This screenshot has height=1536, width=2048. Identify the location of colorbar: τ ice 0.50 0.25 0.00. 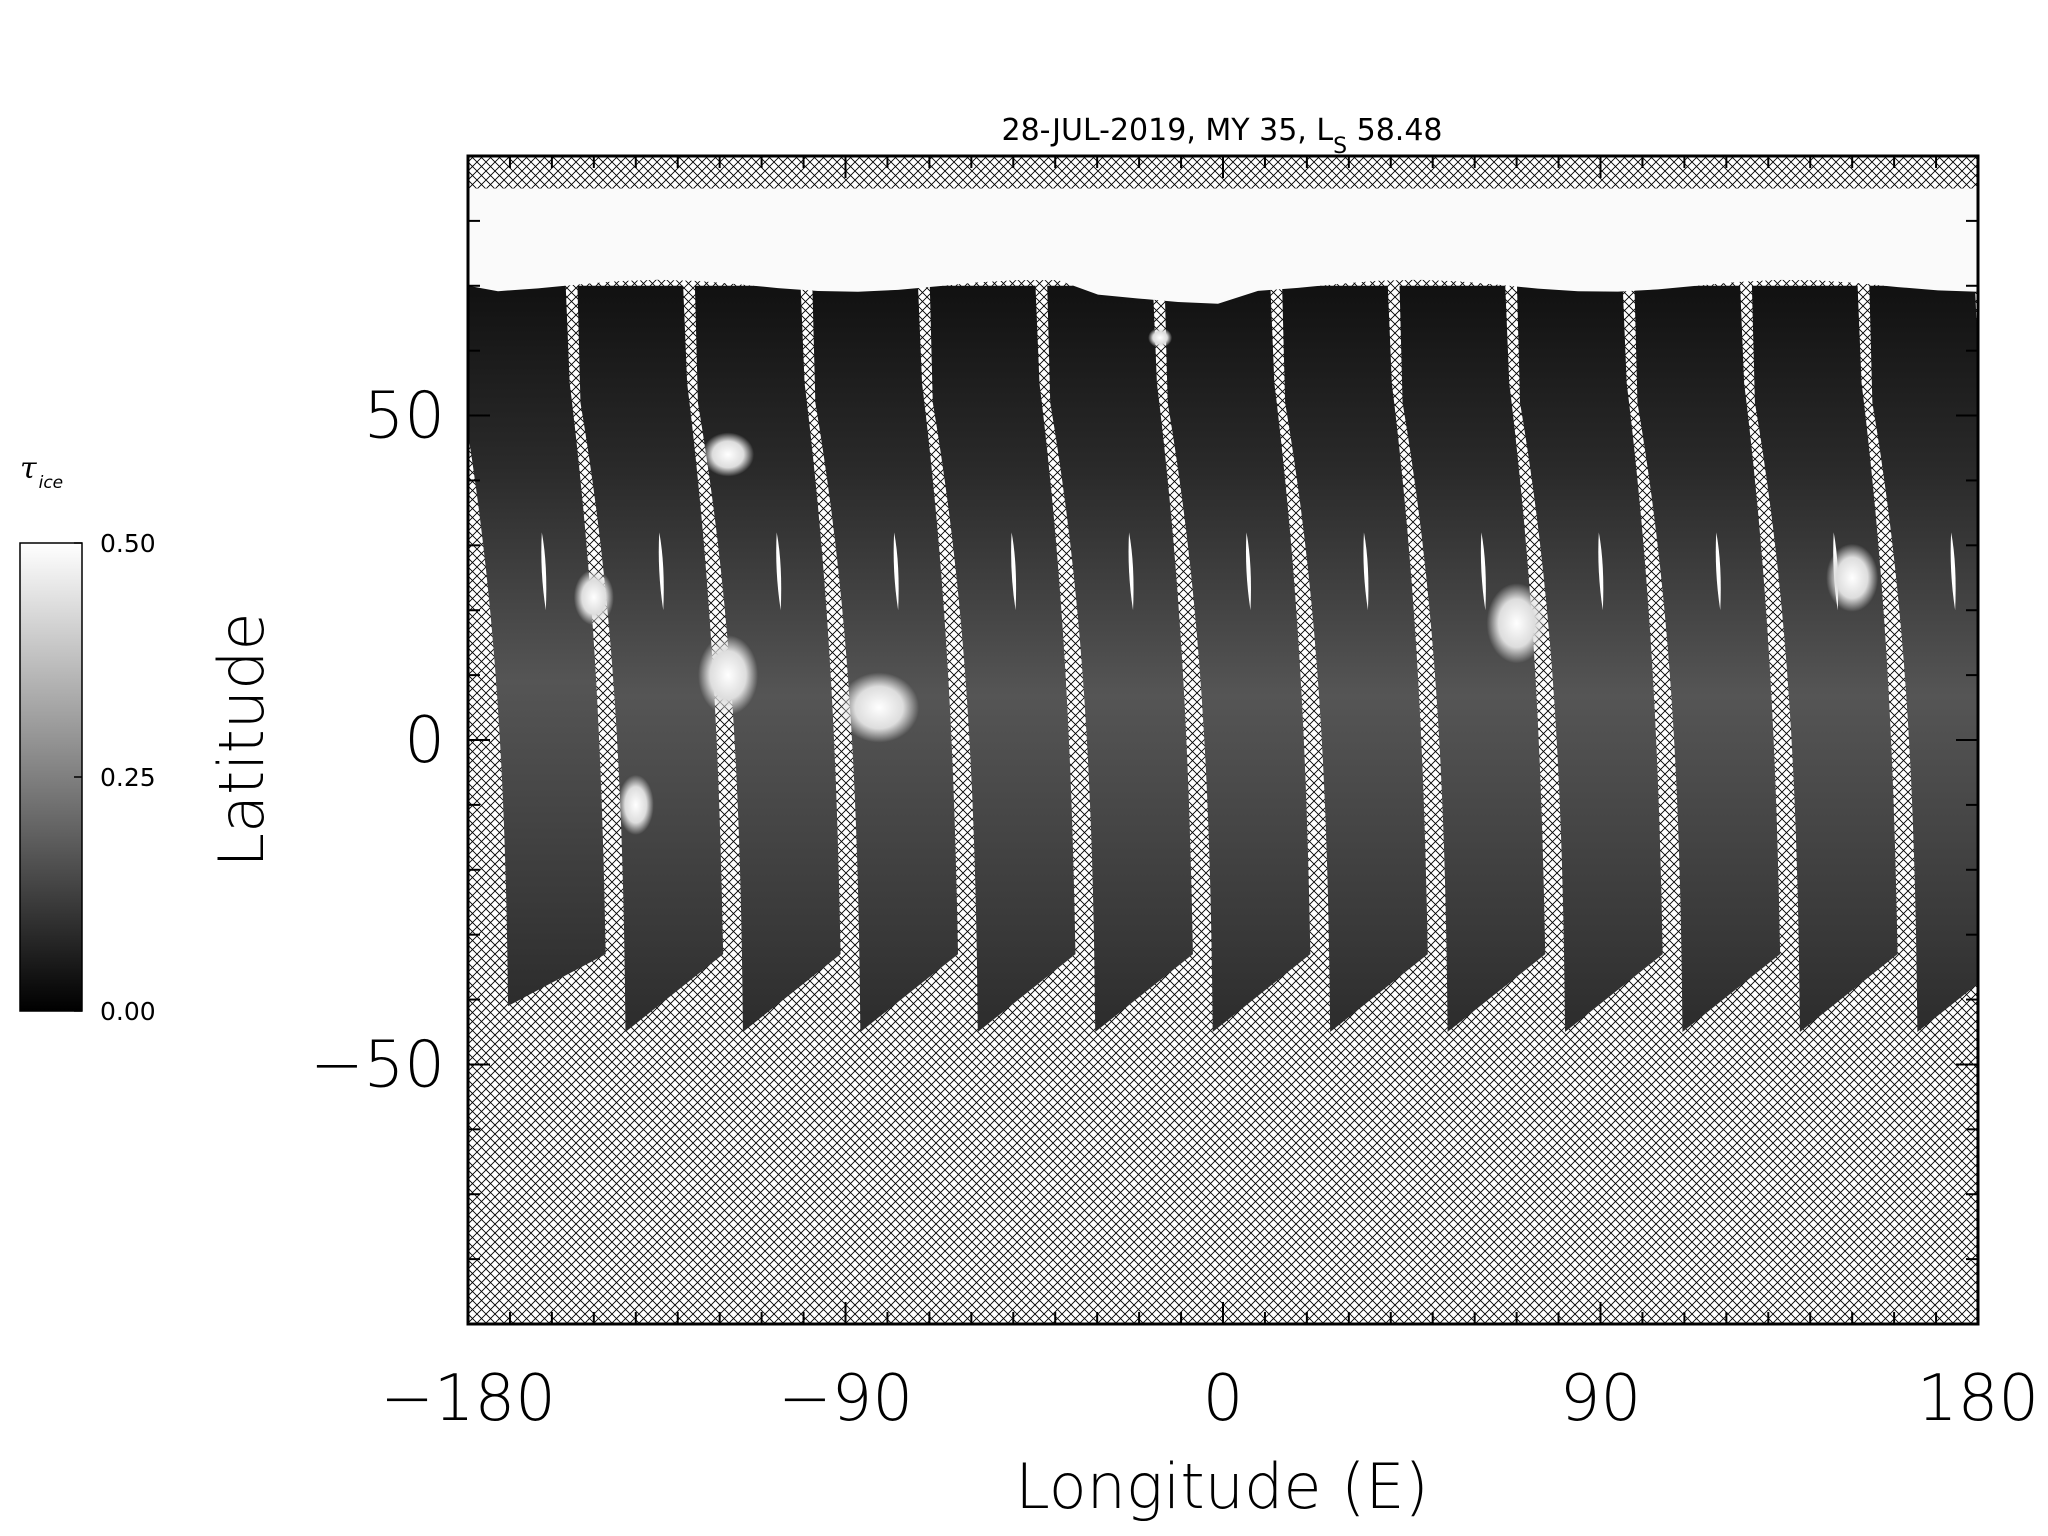
(87, 738).